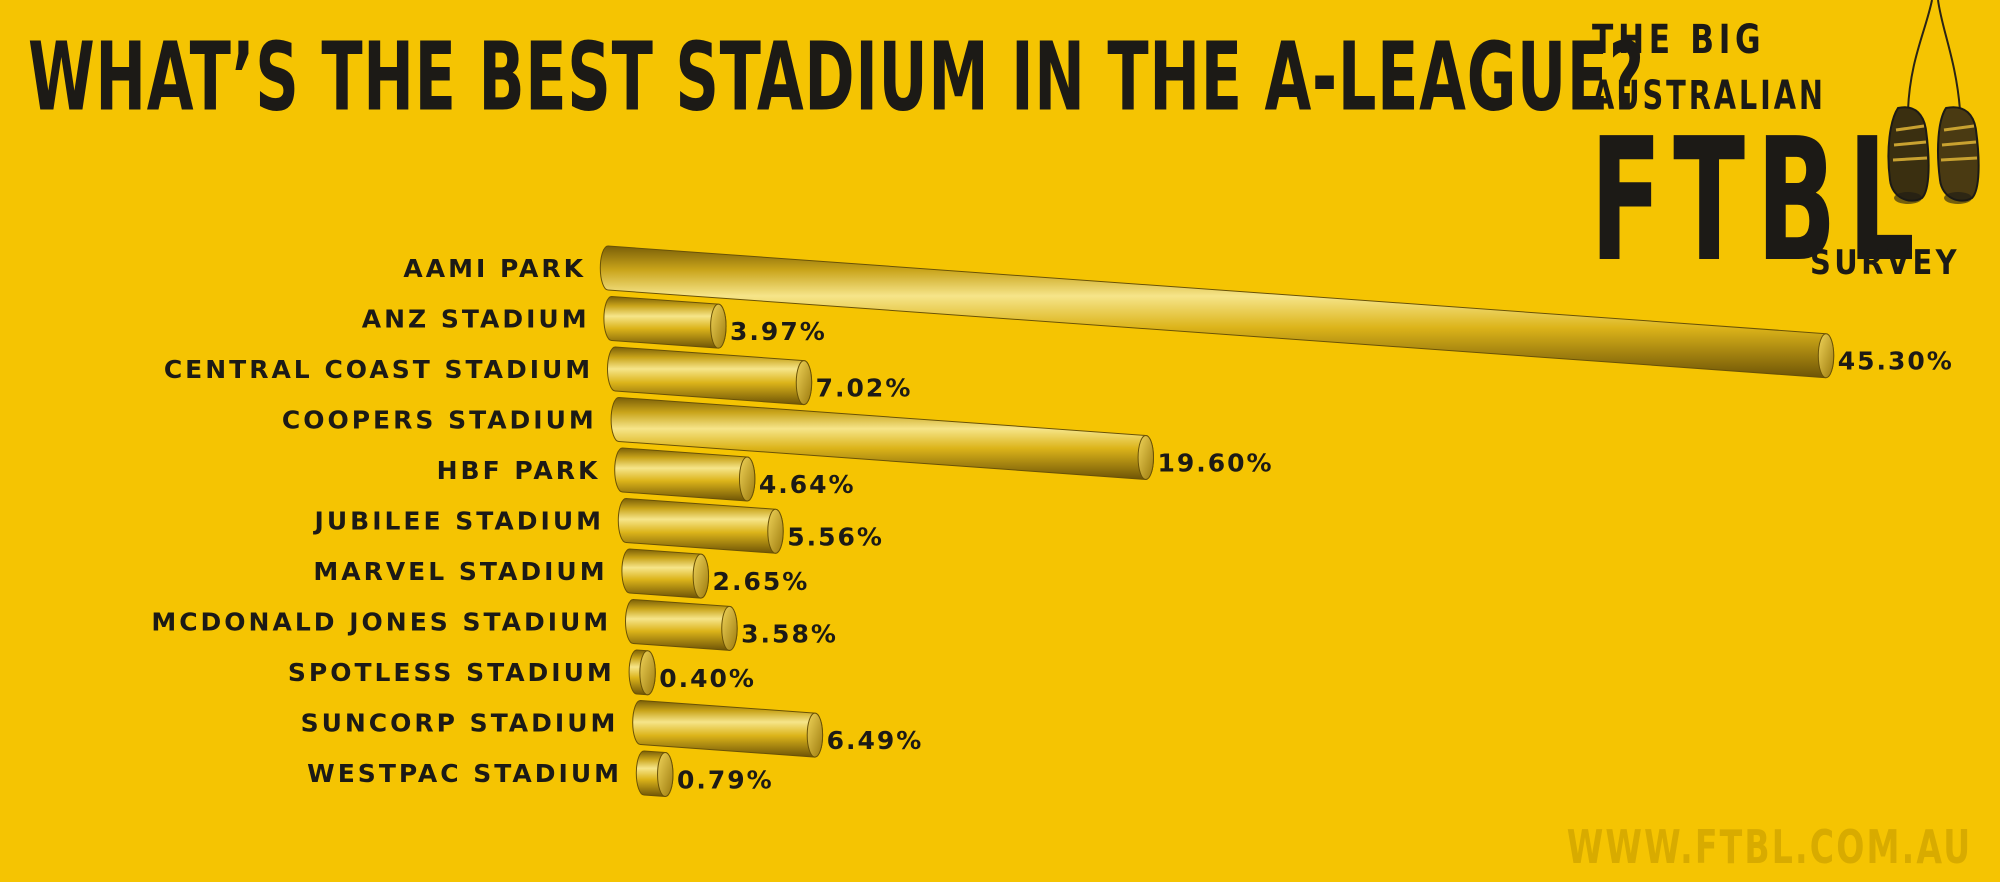  I want to click on category-label: MCDONALD JONES STADIUM, so click(381, 622).